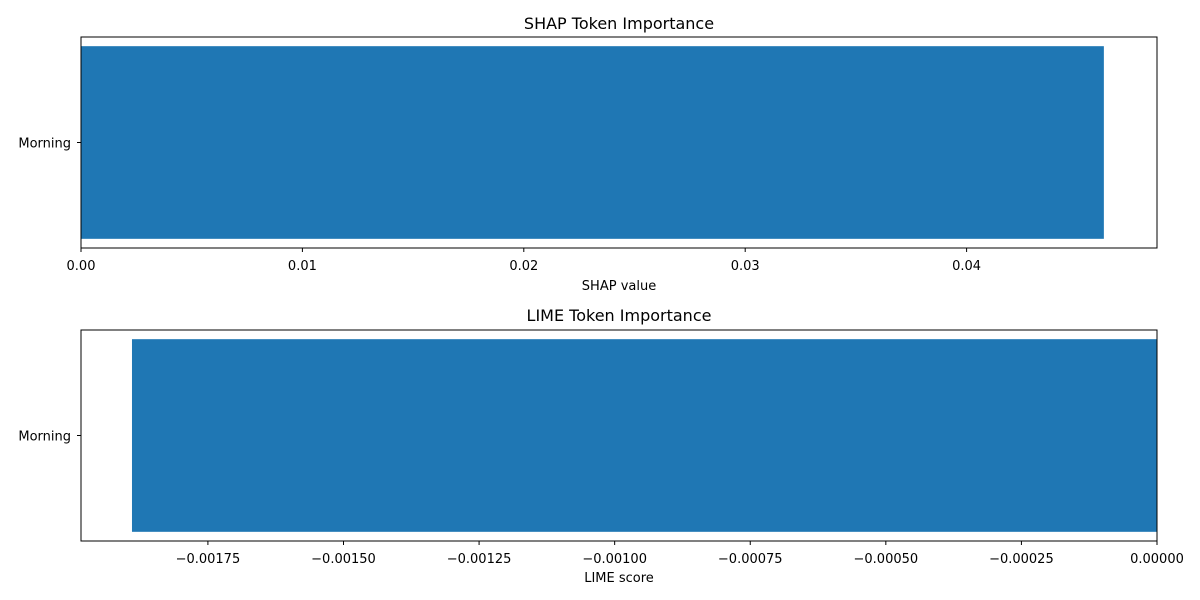 The image size is (1200, 600). Describe the element at coordinates (523, 266) in the screenshot. I see `x-tick-label: 0.02` at that location.